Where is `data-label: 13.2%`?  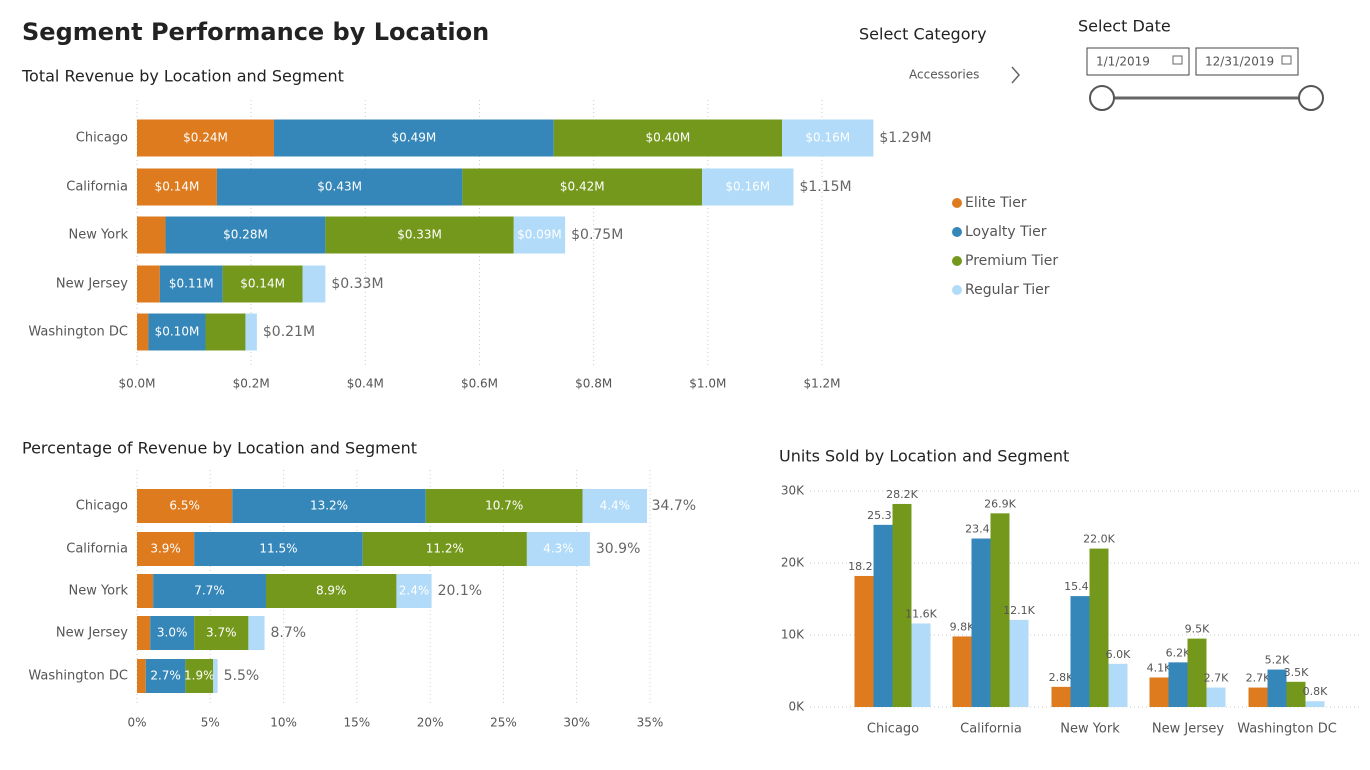 data-label: 13.2% is located at coordinates (329, 506).